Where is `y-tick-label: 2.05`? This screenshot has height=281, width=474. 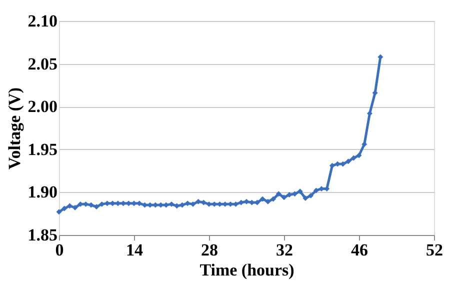
y-tick-label: 2.05 is located at coordinates (43, 64).